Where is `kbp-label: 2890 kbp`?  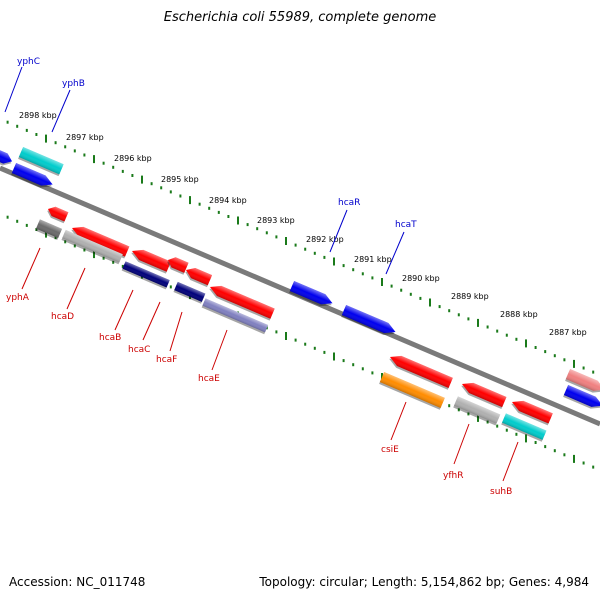 kbp-label: 2890 kbp is located at coordinates (421, 278).